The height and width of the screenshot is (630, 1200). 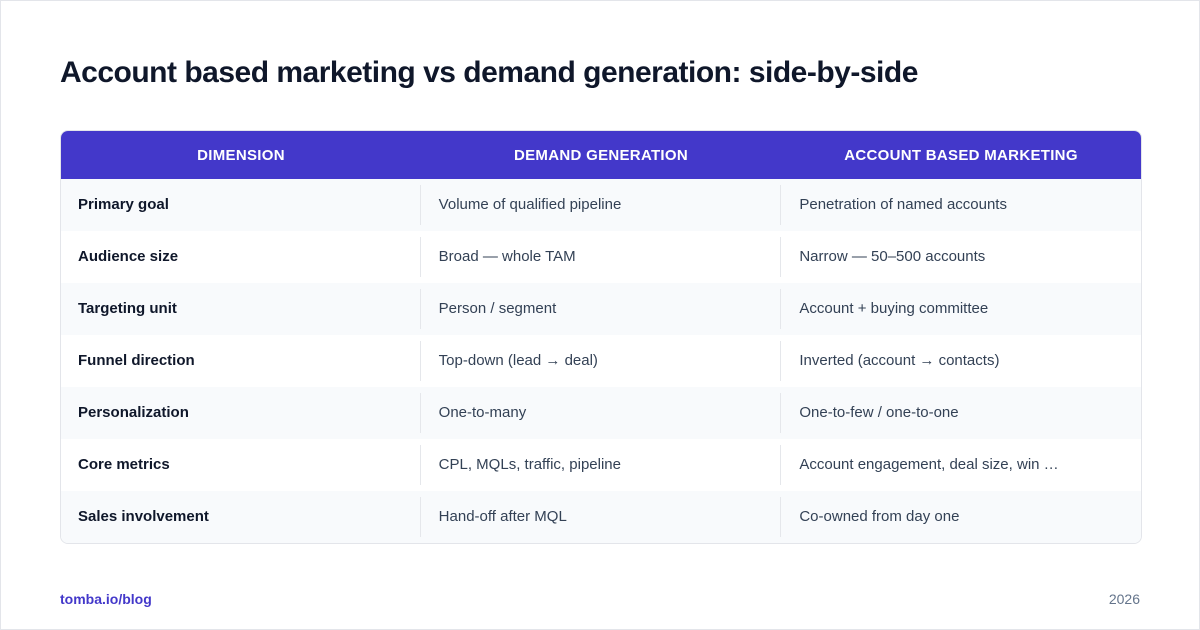 What do you see at coordinates (124, 464) in the screenshot?
I see `table-cell: Core metrics` at bounding box center [124, 464].